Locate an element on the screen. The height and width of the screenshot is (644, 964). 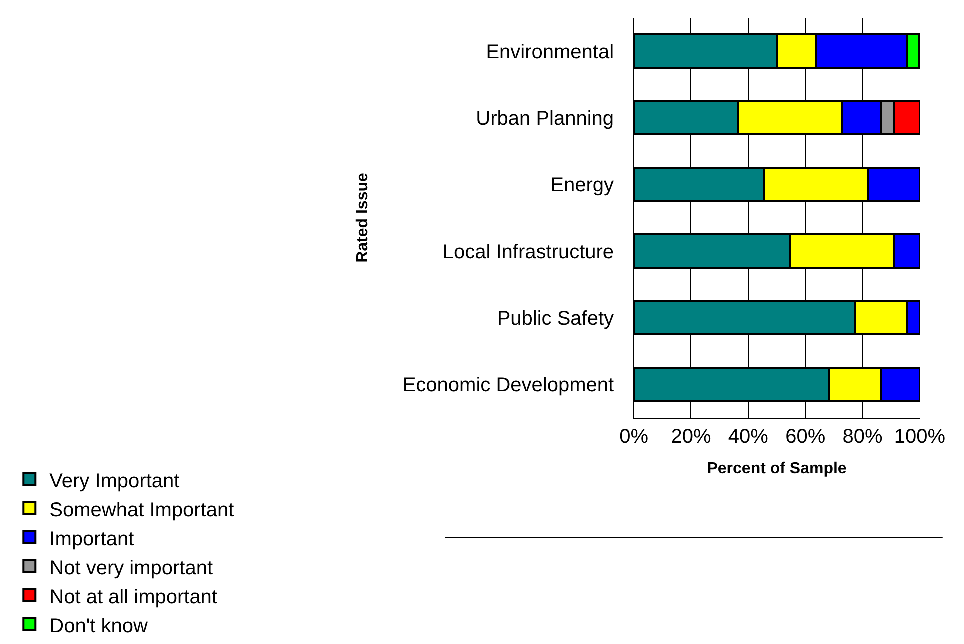
x-tick-label: 40% is located at coordinates (748, 437).